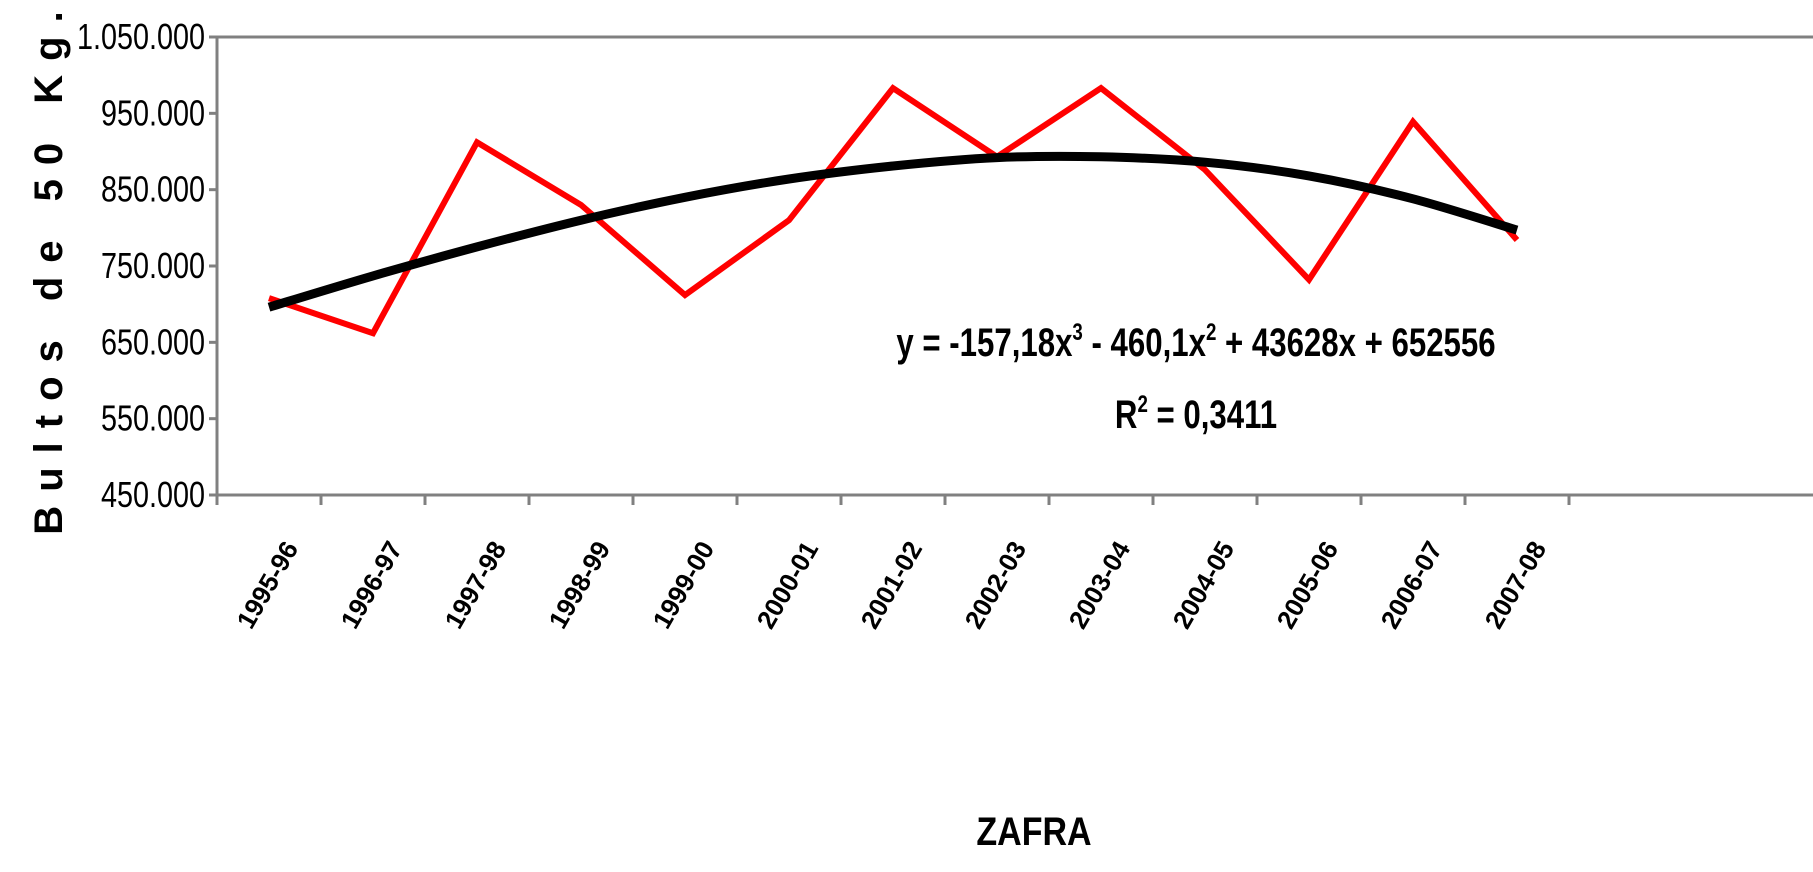 The width and height of the screenshot is (1813, 872). Describe the element at coordinates (1077, 332) in the screenshot. I see `superscript: 3` at that location.